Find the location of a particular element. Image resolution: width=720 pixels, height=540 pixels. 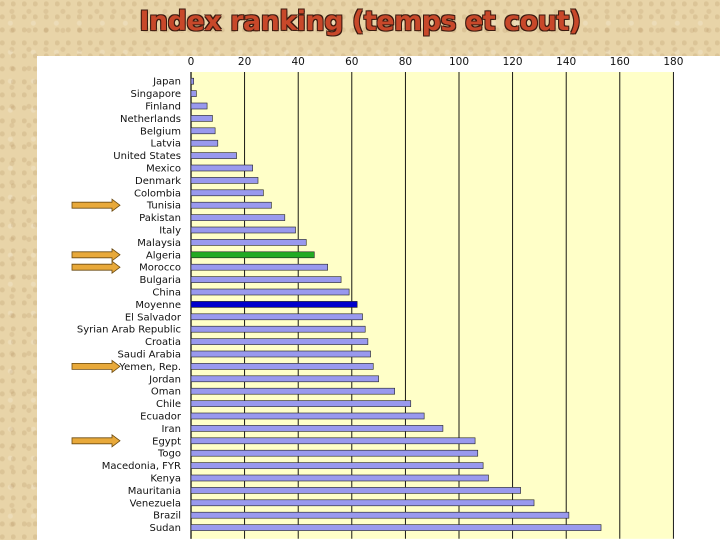

category-label: Morocco is located at coordinates (160, 268).